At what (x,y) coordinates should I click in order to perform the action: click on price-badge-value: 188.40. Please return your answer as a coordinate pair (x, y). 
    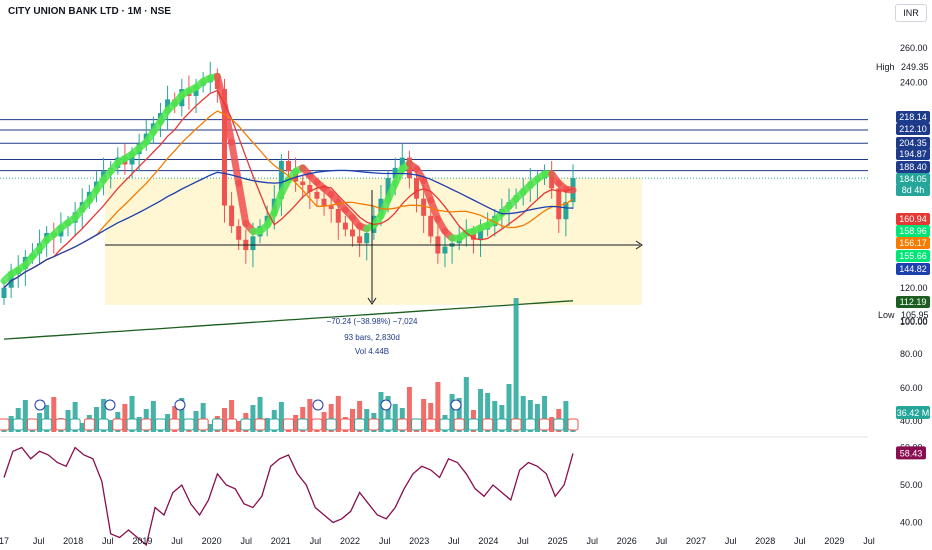
    Looking at the image, I should click on (913, 167).